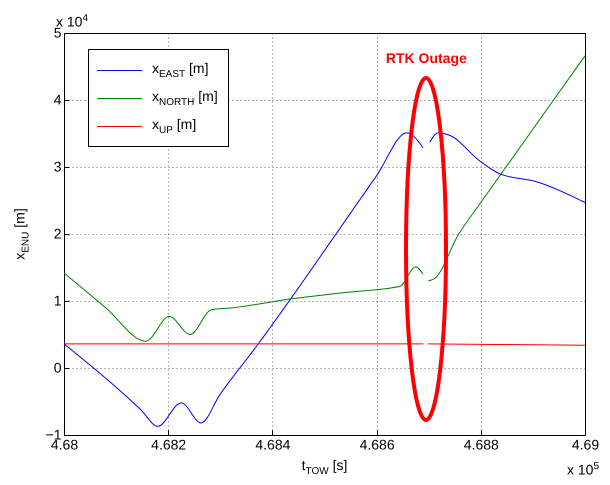  I want to click on text: x 10$^{5}$, so click(582, 469).